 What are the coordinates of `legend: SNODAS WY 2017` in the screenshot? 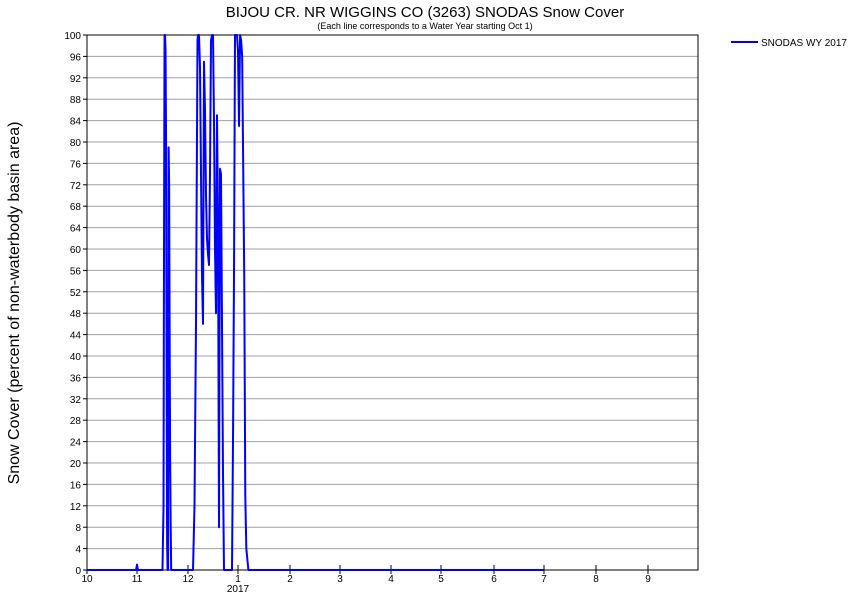 It's located at (789, 43).